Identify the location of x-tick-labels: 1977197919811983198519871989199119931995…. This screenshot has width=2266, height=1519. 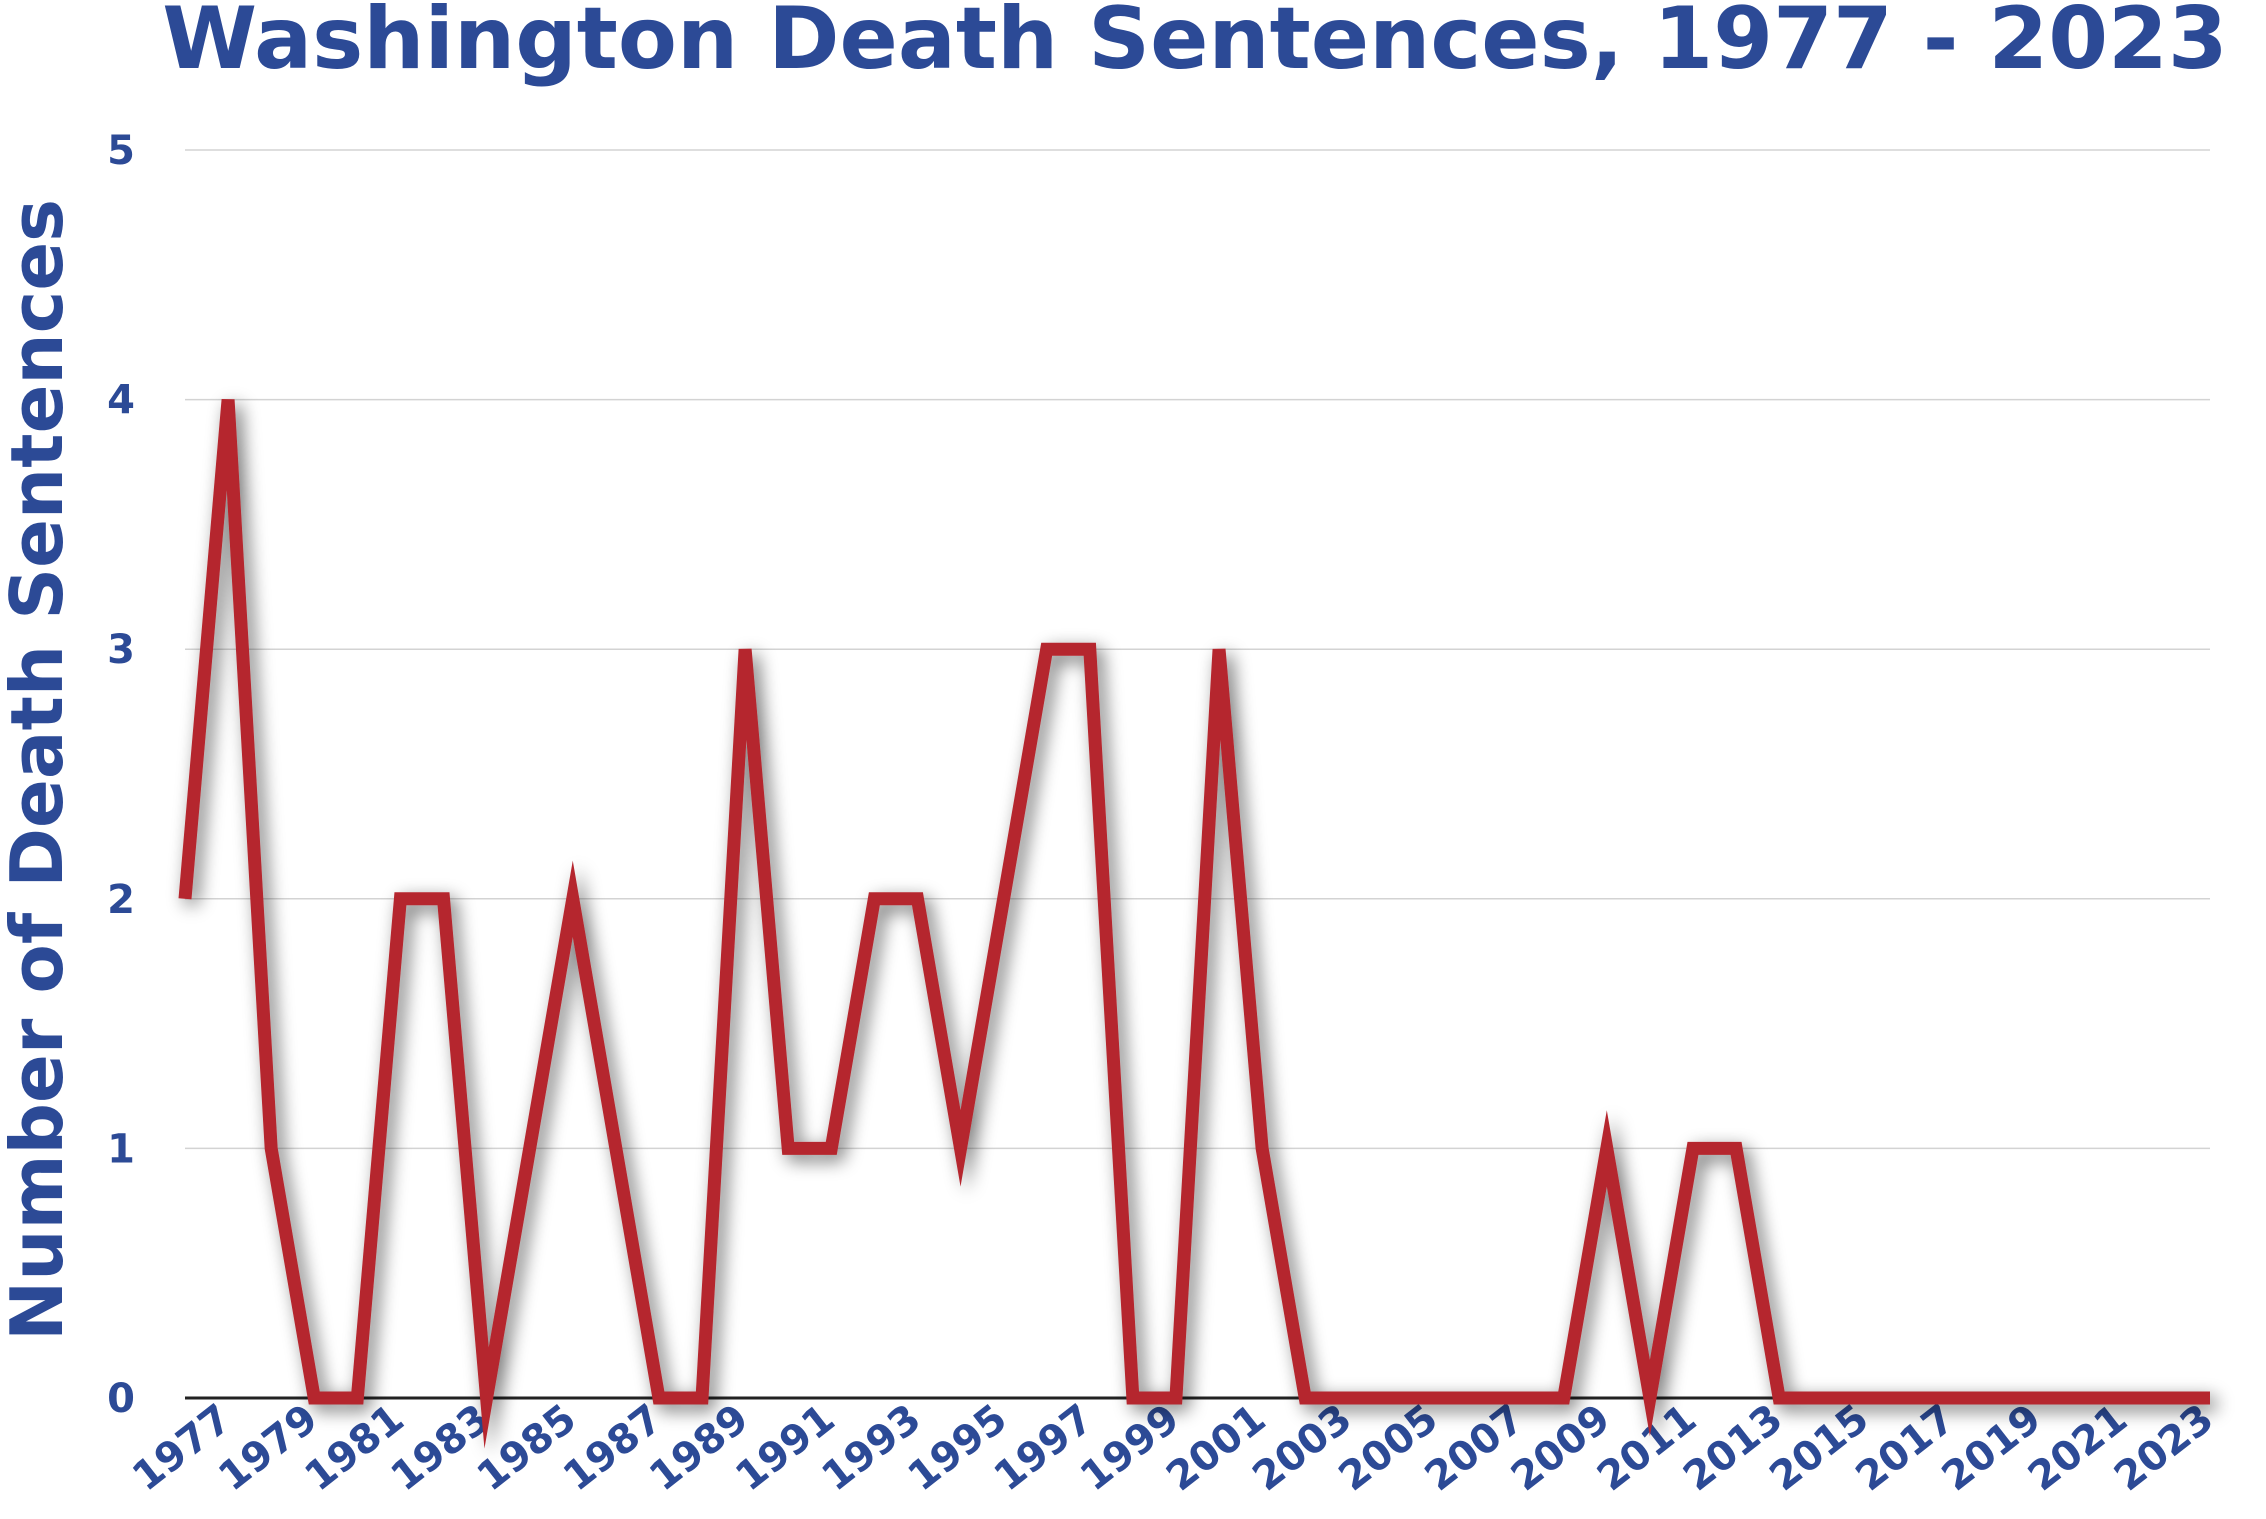
(1173, 1448).